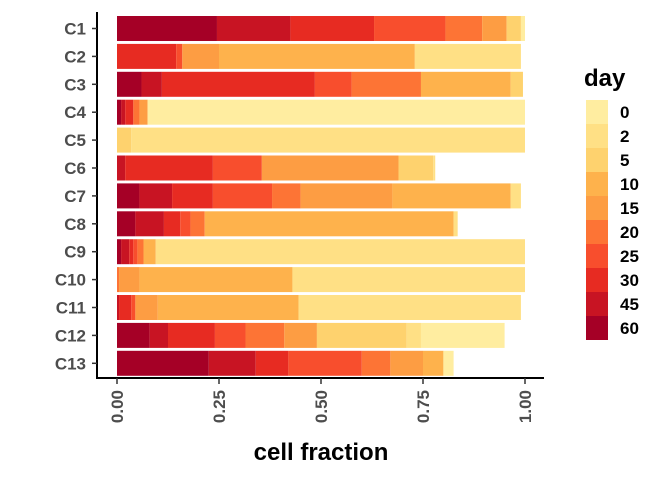  What do you see at coordinates (71, 308) in the screenshot?
I see `y-tick-label: C11` at bounding box center [71, 308].